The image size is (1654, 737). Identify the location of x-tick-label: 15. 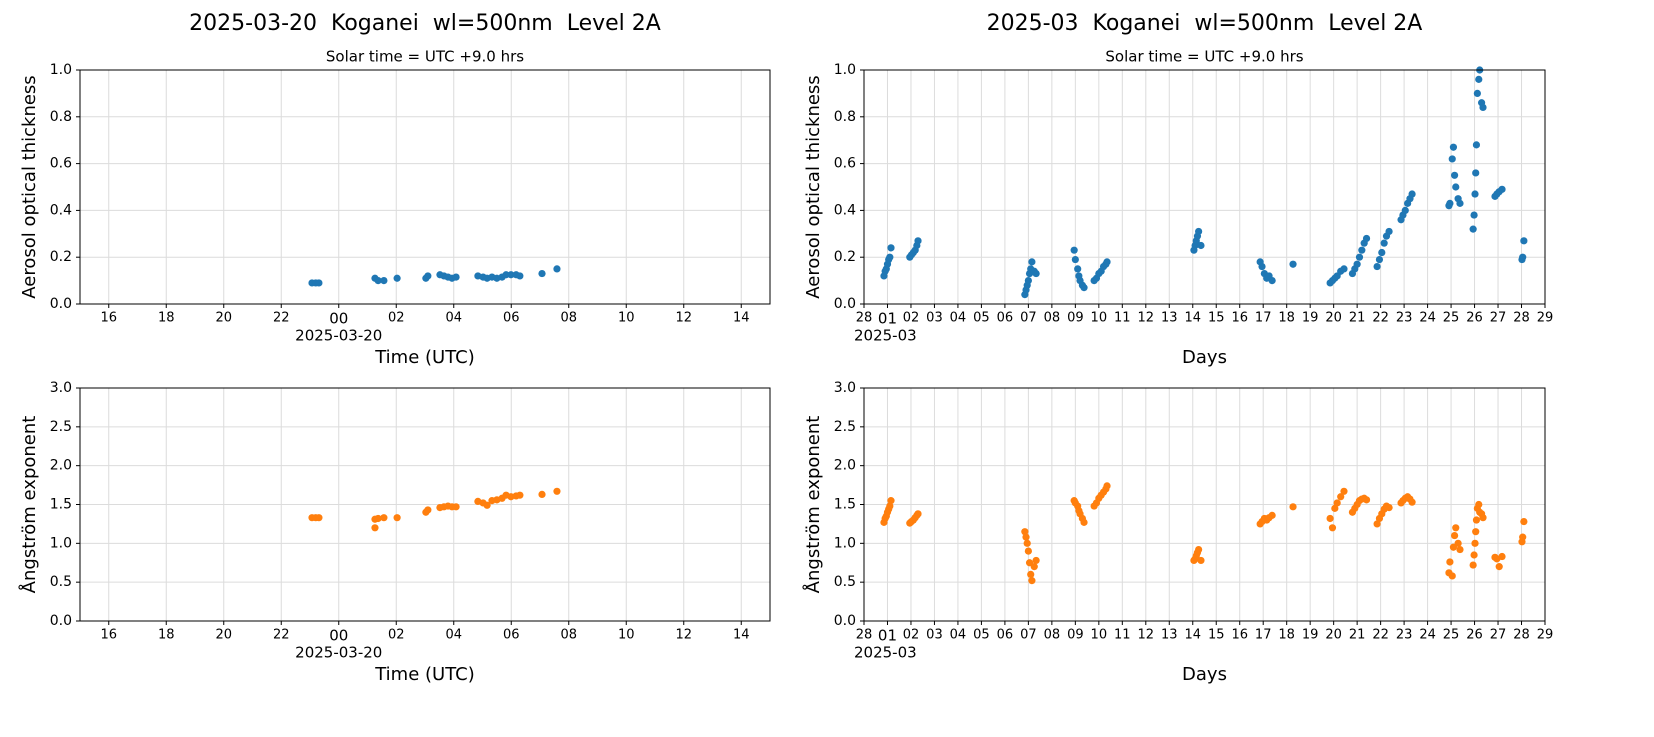
(1216, 318).